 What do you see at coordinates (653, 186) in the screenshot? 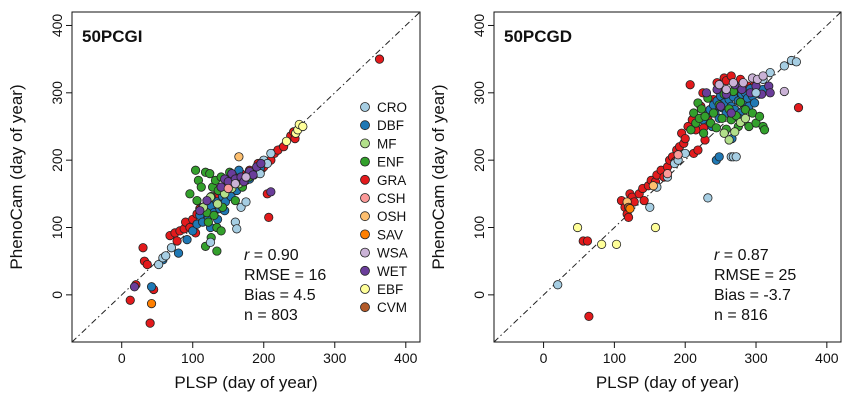
I see `data-point-osh` at bounding box center [653, 186].